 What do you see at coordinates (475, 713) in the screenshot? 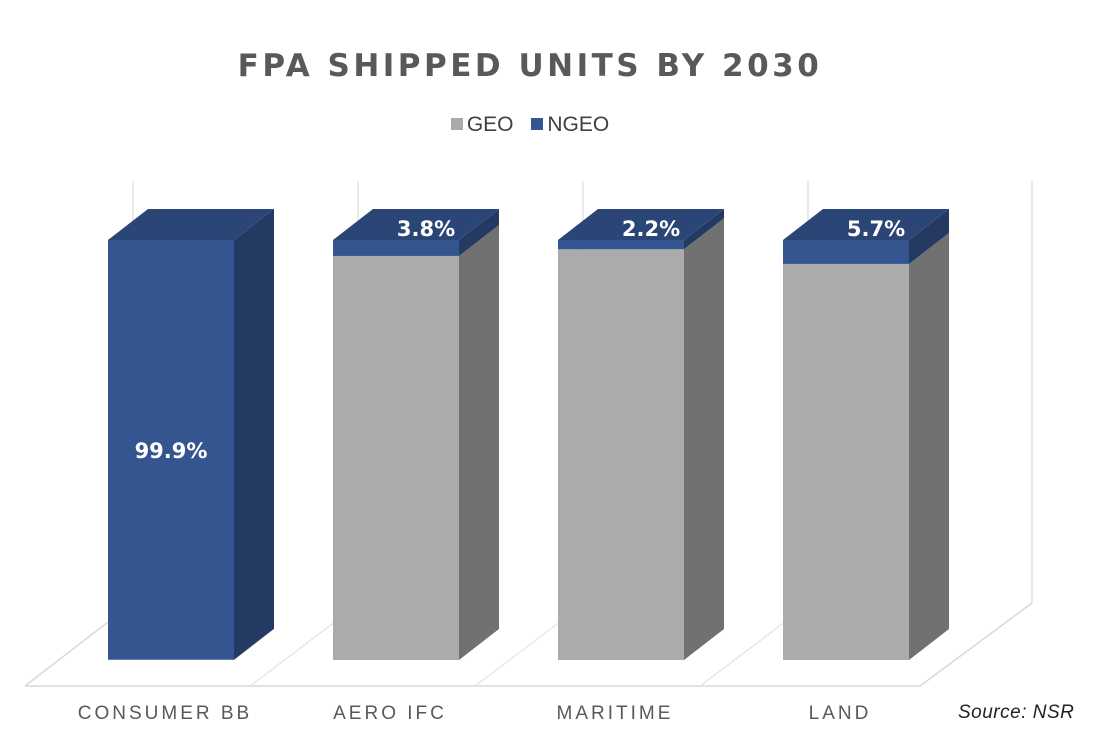
I see `x-axis-ticks: CONSUMER BB AERO IFC MARITIME LAND` at bounding box center [475, 713].